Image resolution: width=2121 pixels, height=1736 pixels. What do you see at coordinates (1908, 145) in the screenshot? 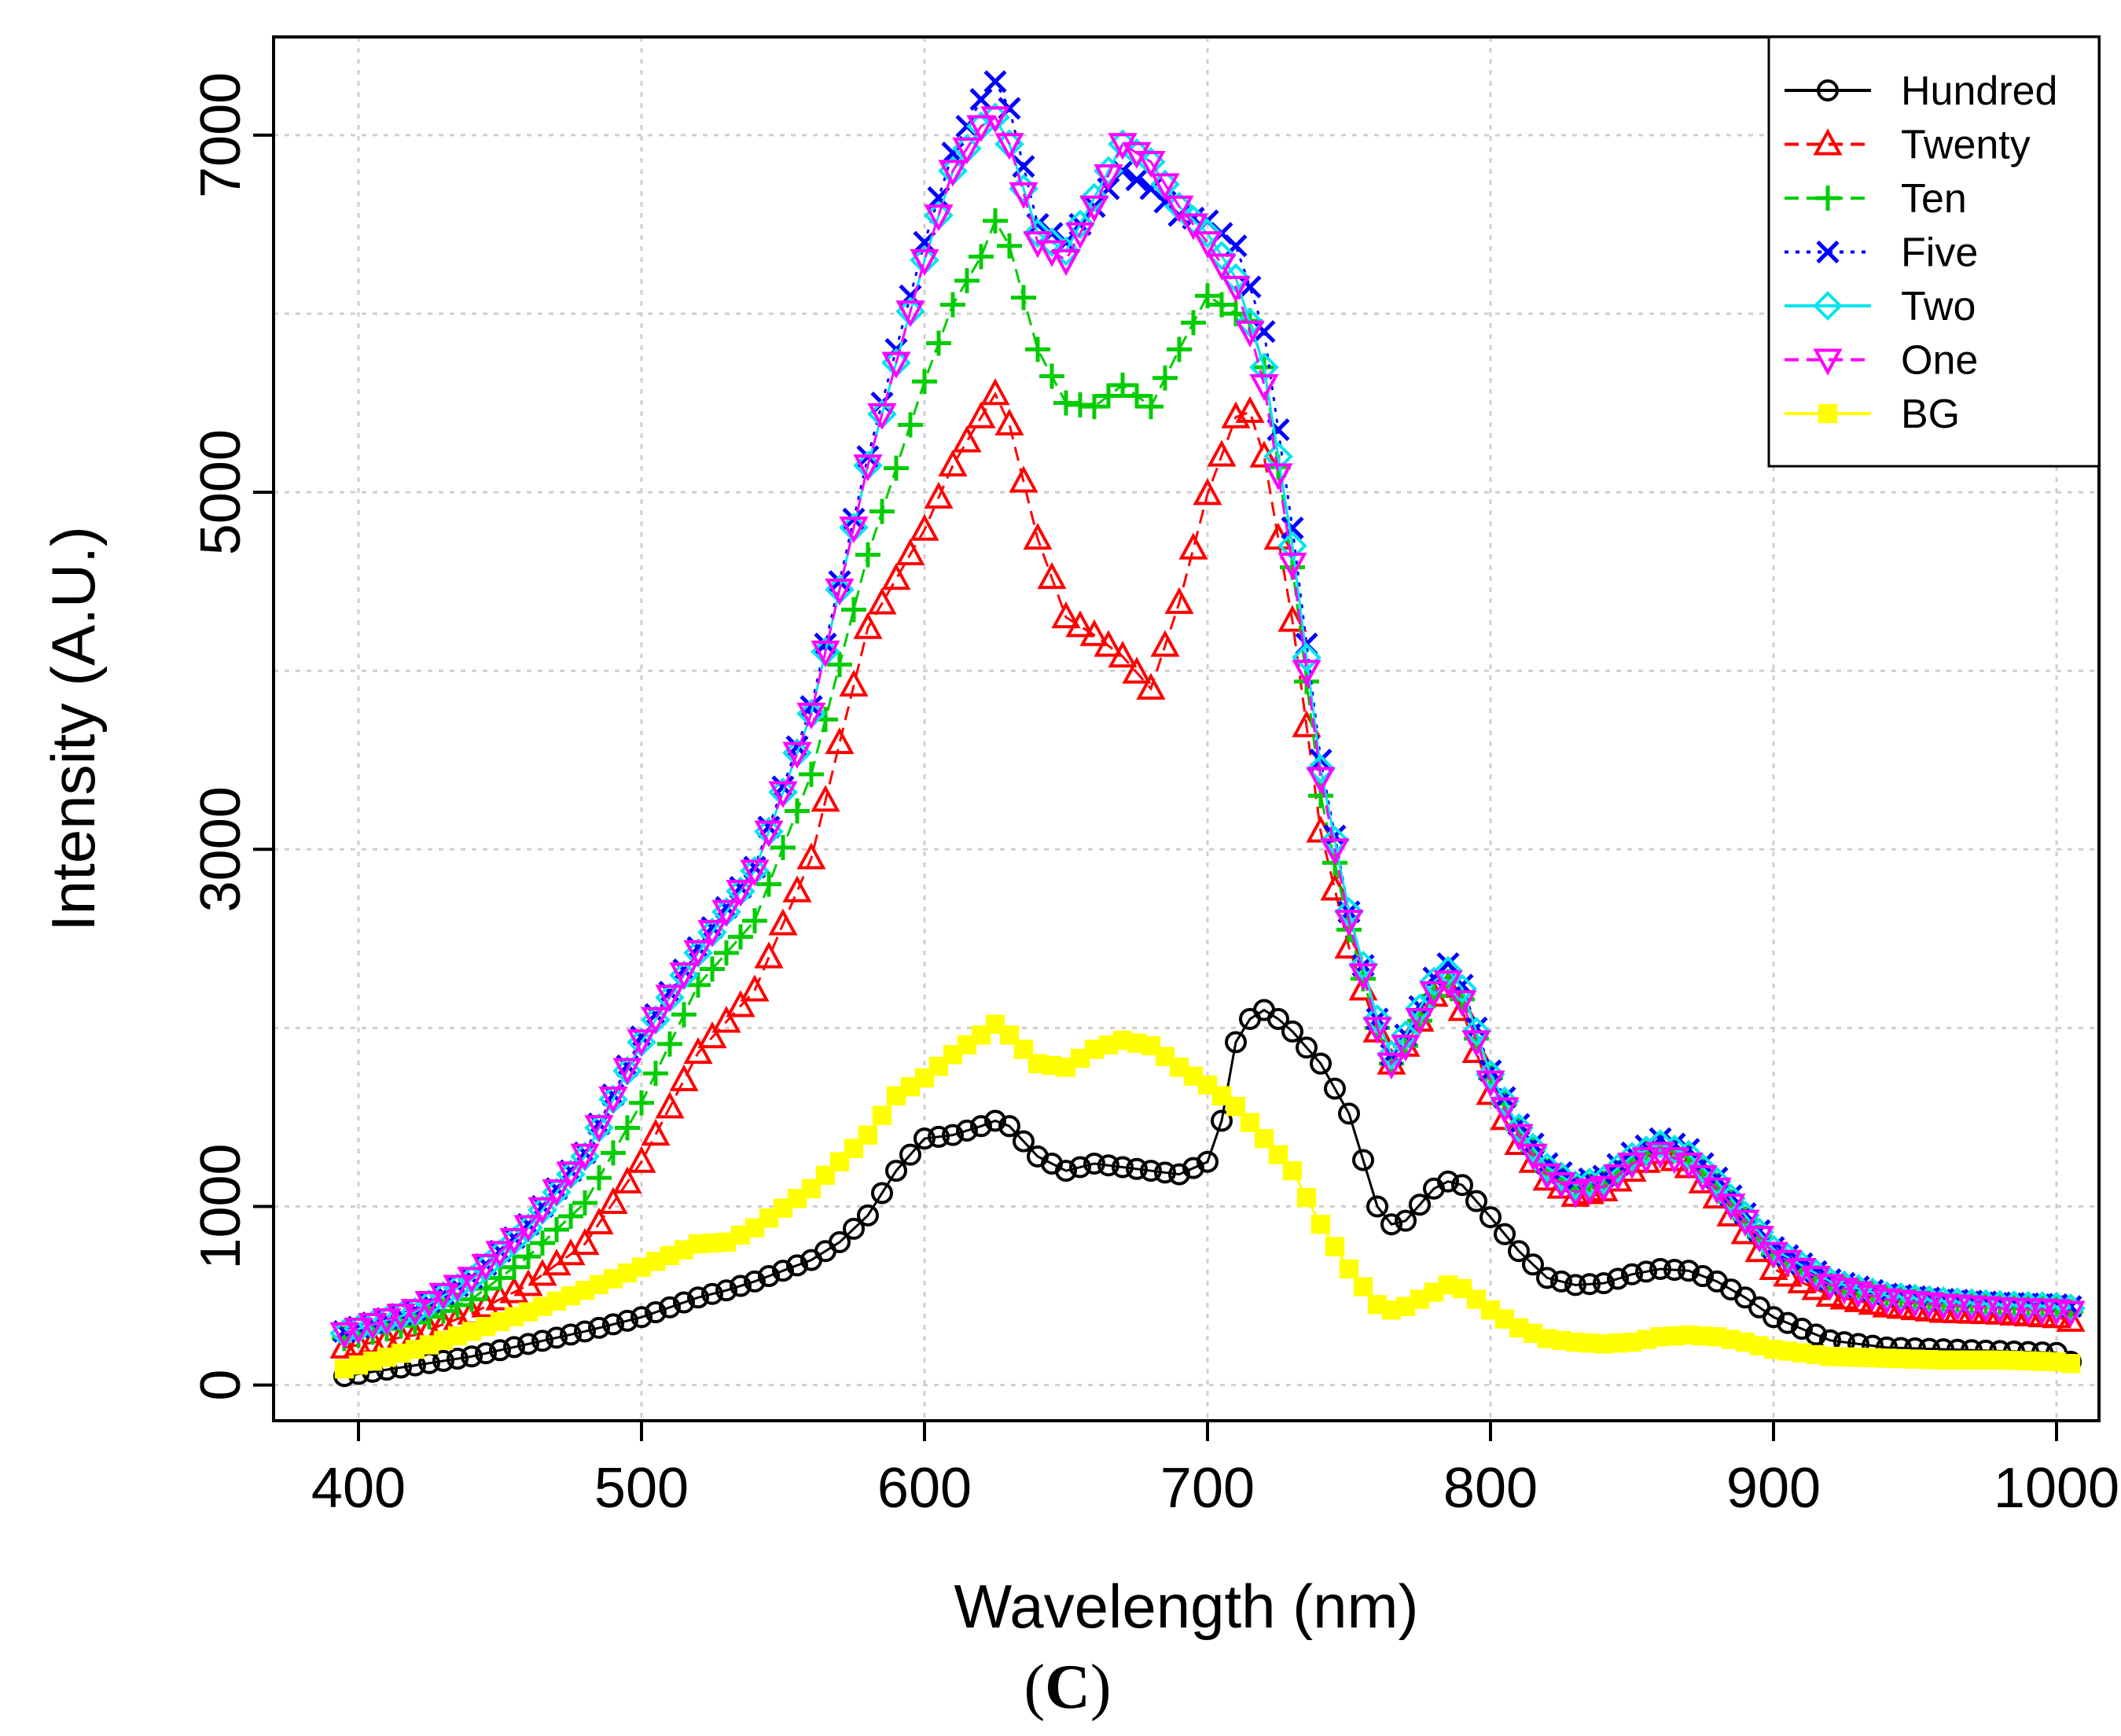
I see `legend-entry-twenty: Twenty` at bounding box center [1908, 145].